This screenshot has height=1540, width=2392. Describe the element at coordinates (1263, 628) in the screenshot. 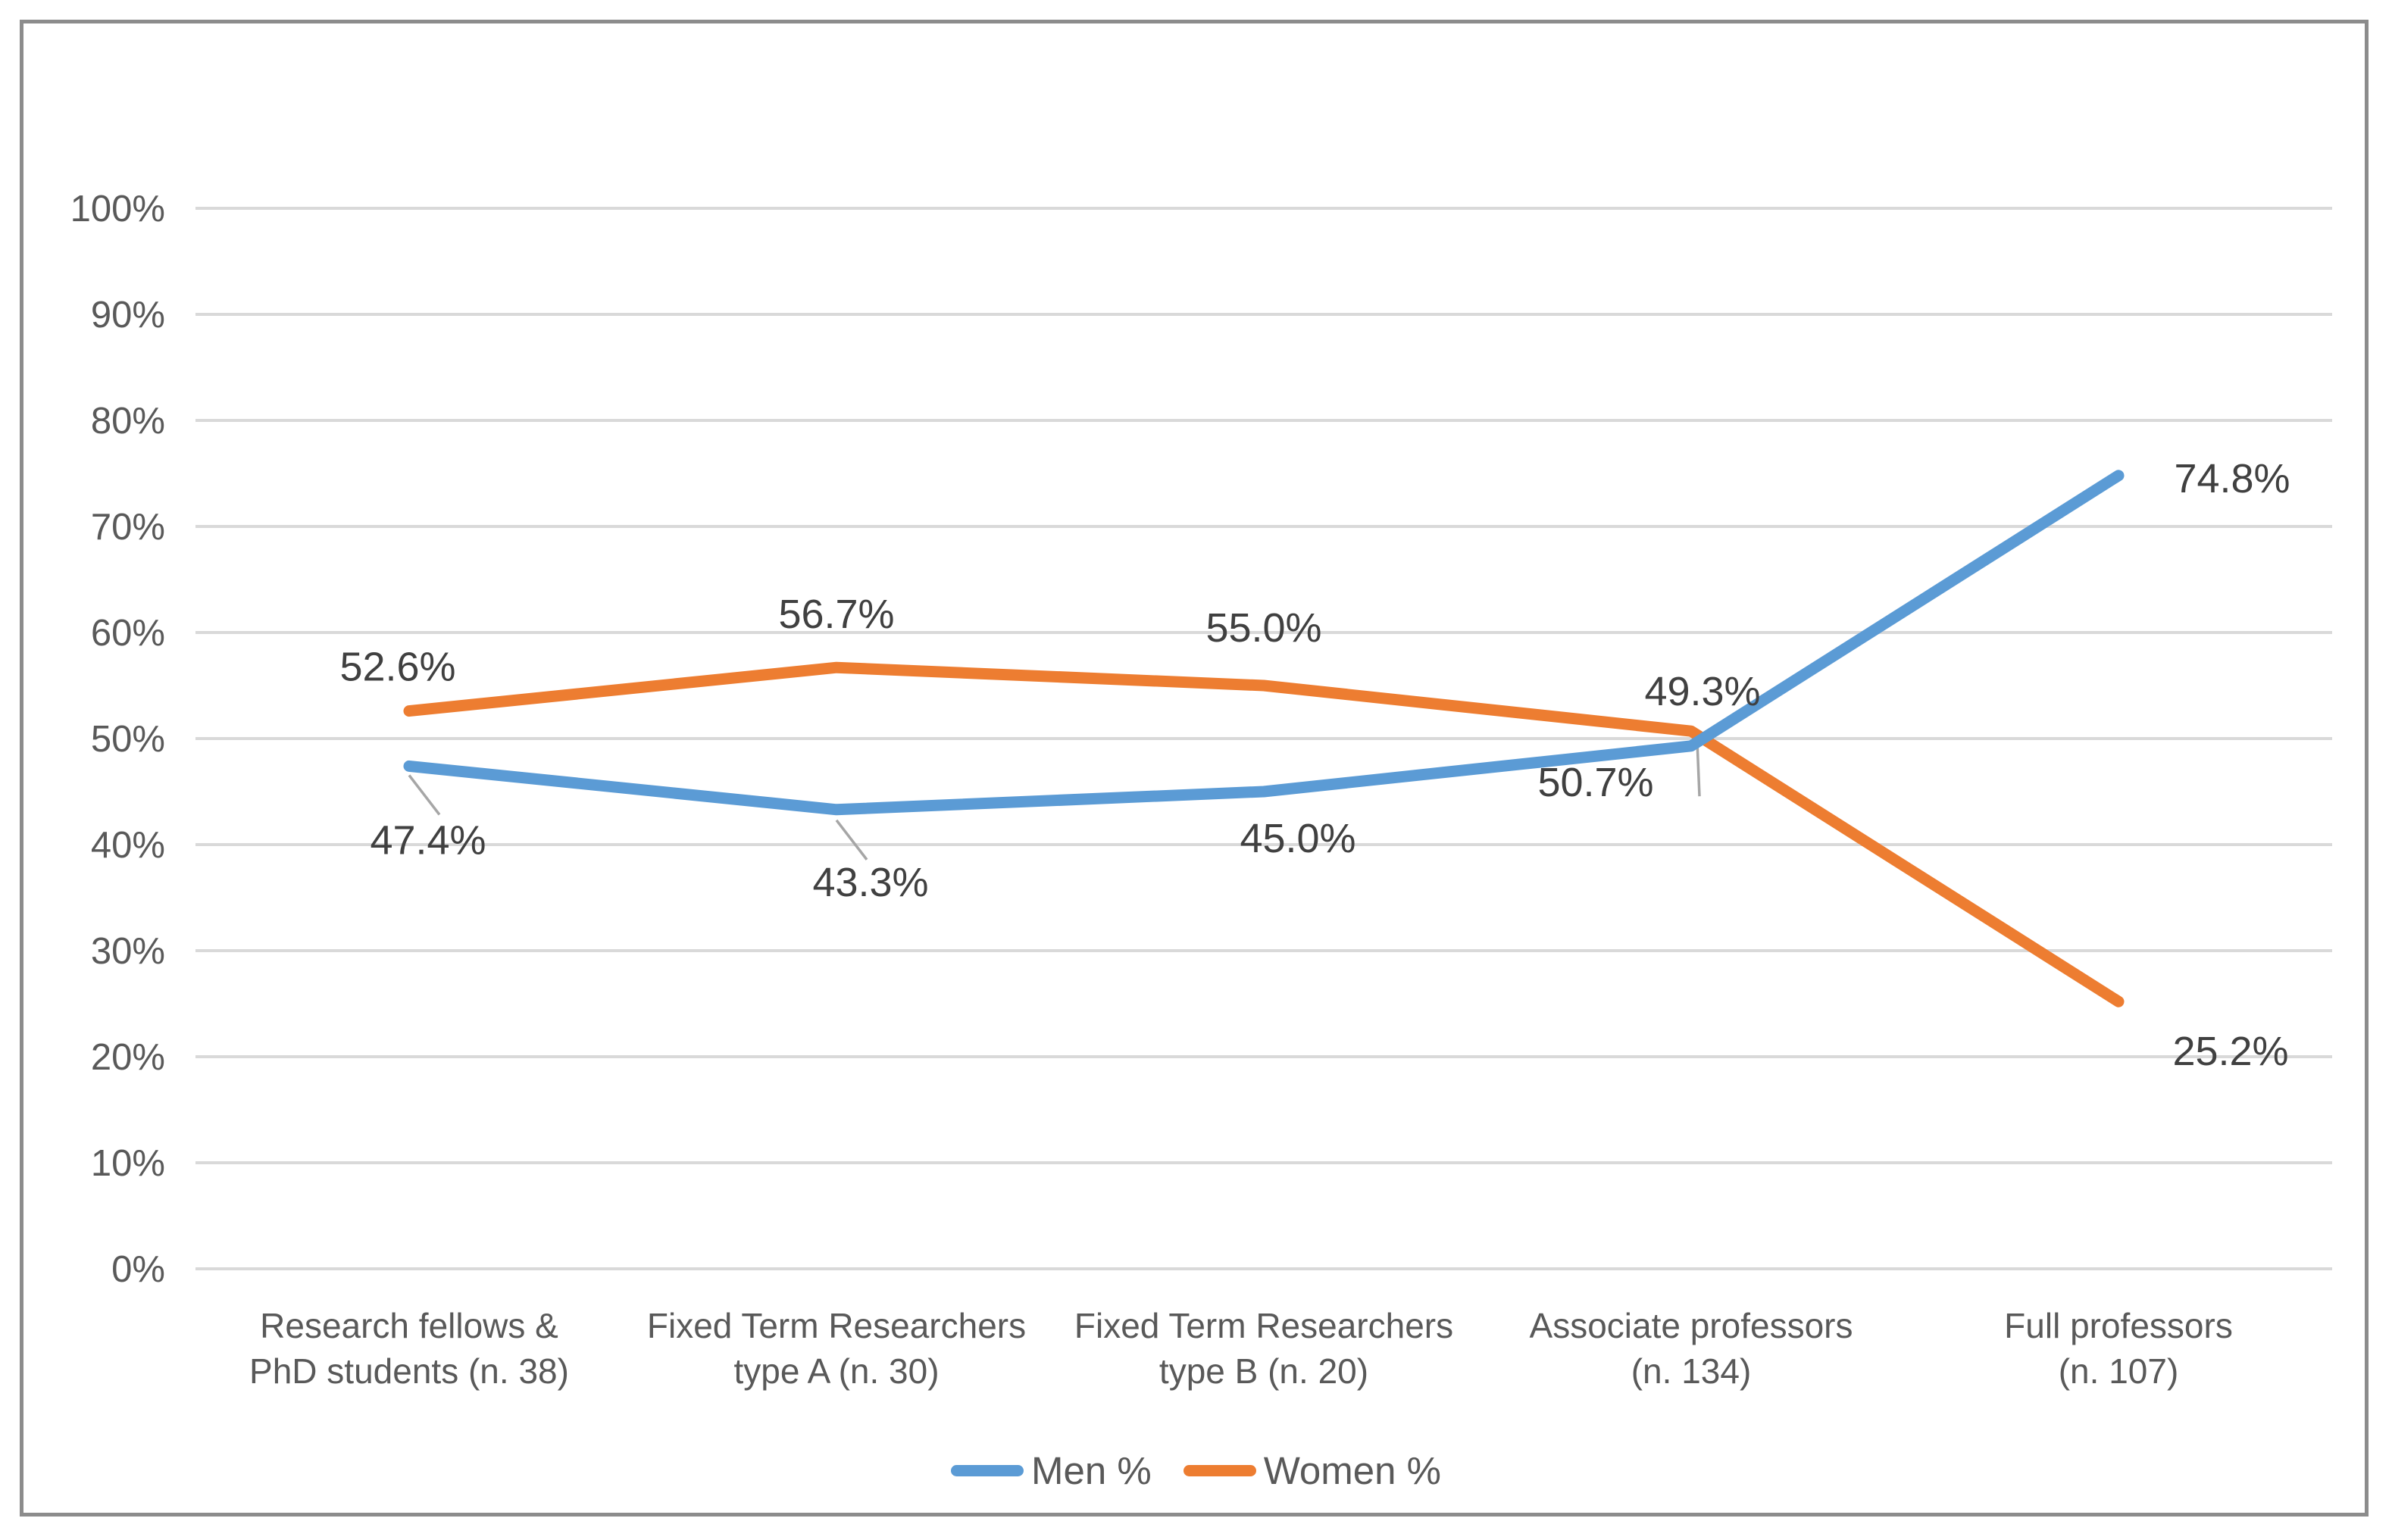

I see `data-label: 55.0%` at that location.